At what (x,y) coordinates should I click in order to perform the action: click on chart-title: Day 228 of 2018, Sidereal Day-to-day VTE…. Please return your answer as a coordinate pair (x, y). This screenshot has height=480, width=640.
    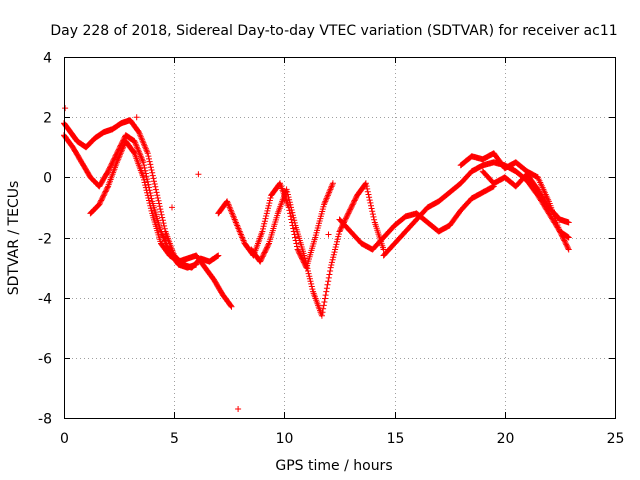
    Looking at the image, I should click on (333, 31).